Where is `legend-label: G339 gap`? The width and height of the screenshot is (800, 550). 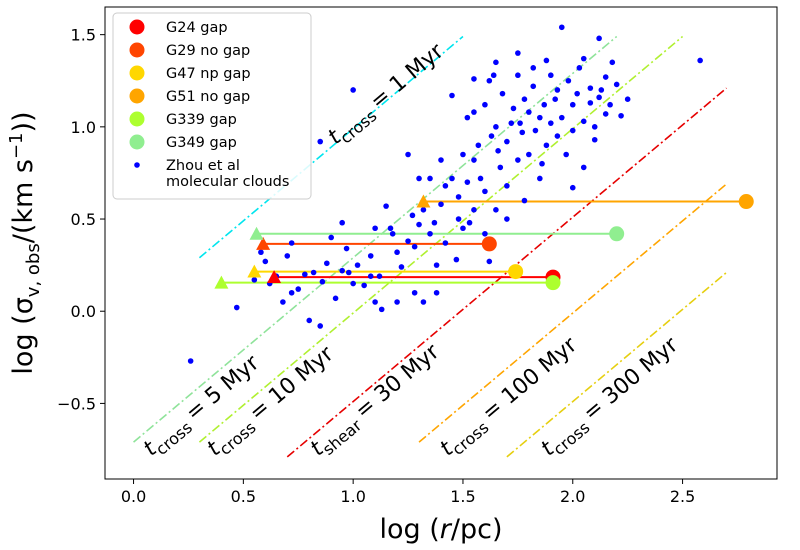
legend-label: G339 gap is located at coordinates (201, 120).